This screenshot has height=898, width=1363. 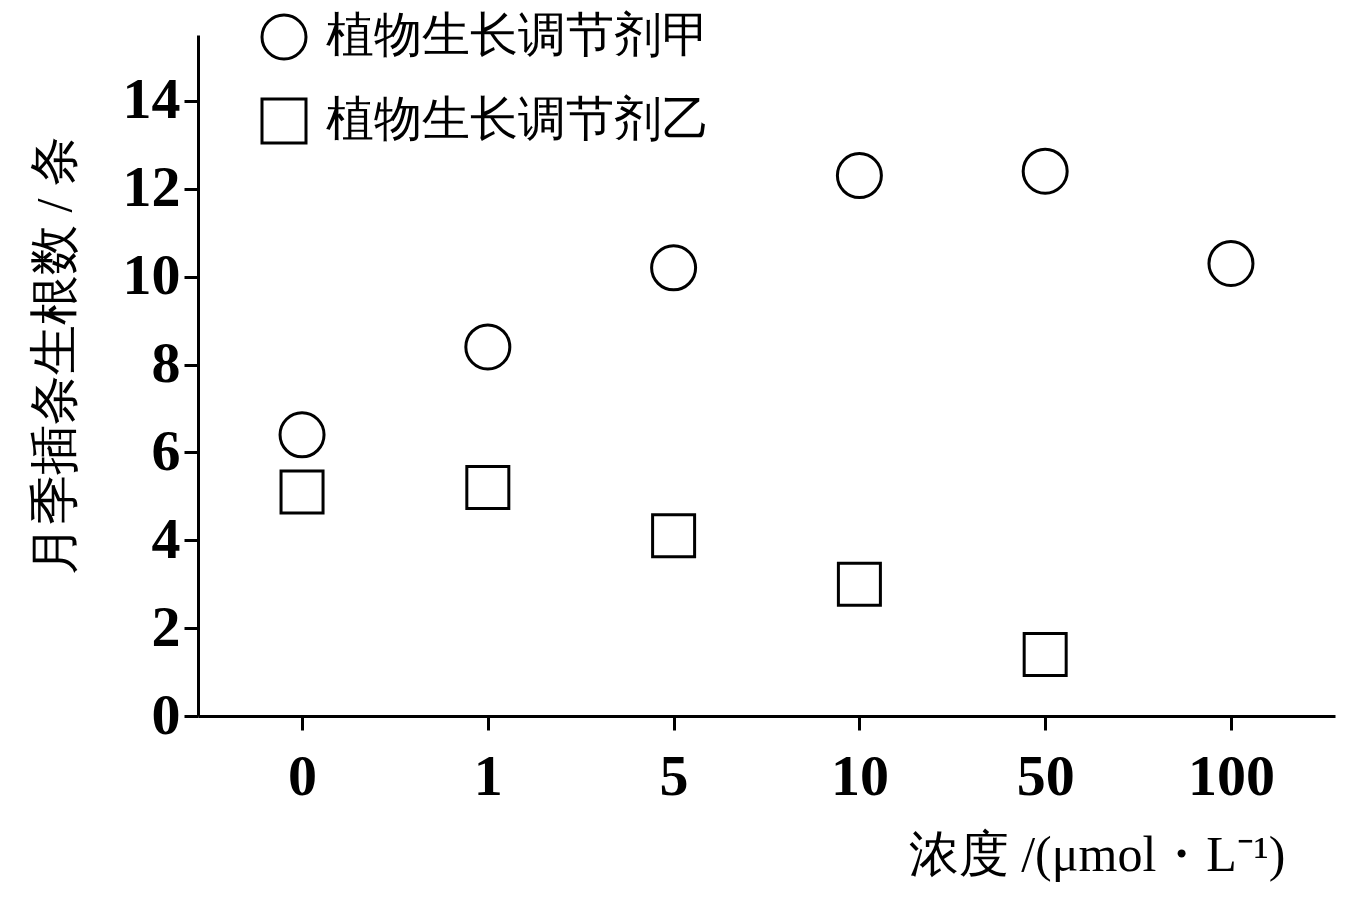 What do you see at coordinates (674, 775) in the screenshot?
I see `x-tick-label: 5` at bounding box center [674, 775].